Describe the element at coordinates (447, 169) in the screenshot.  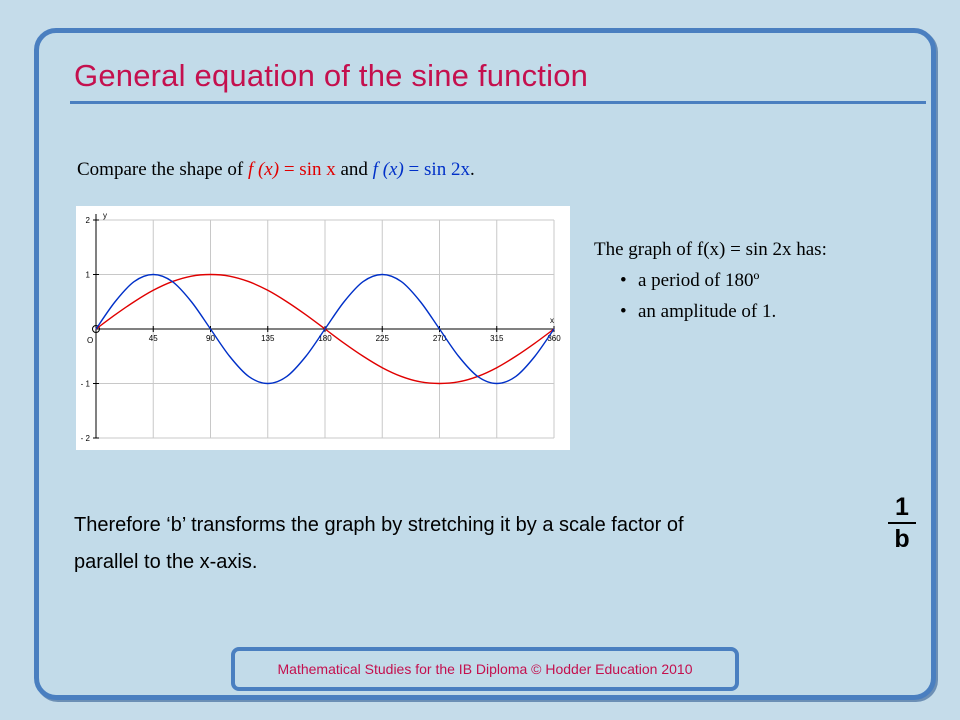
I see `function-2-rhs: sin 2x` at that location.